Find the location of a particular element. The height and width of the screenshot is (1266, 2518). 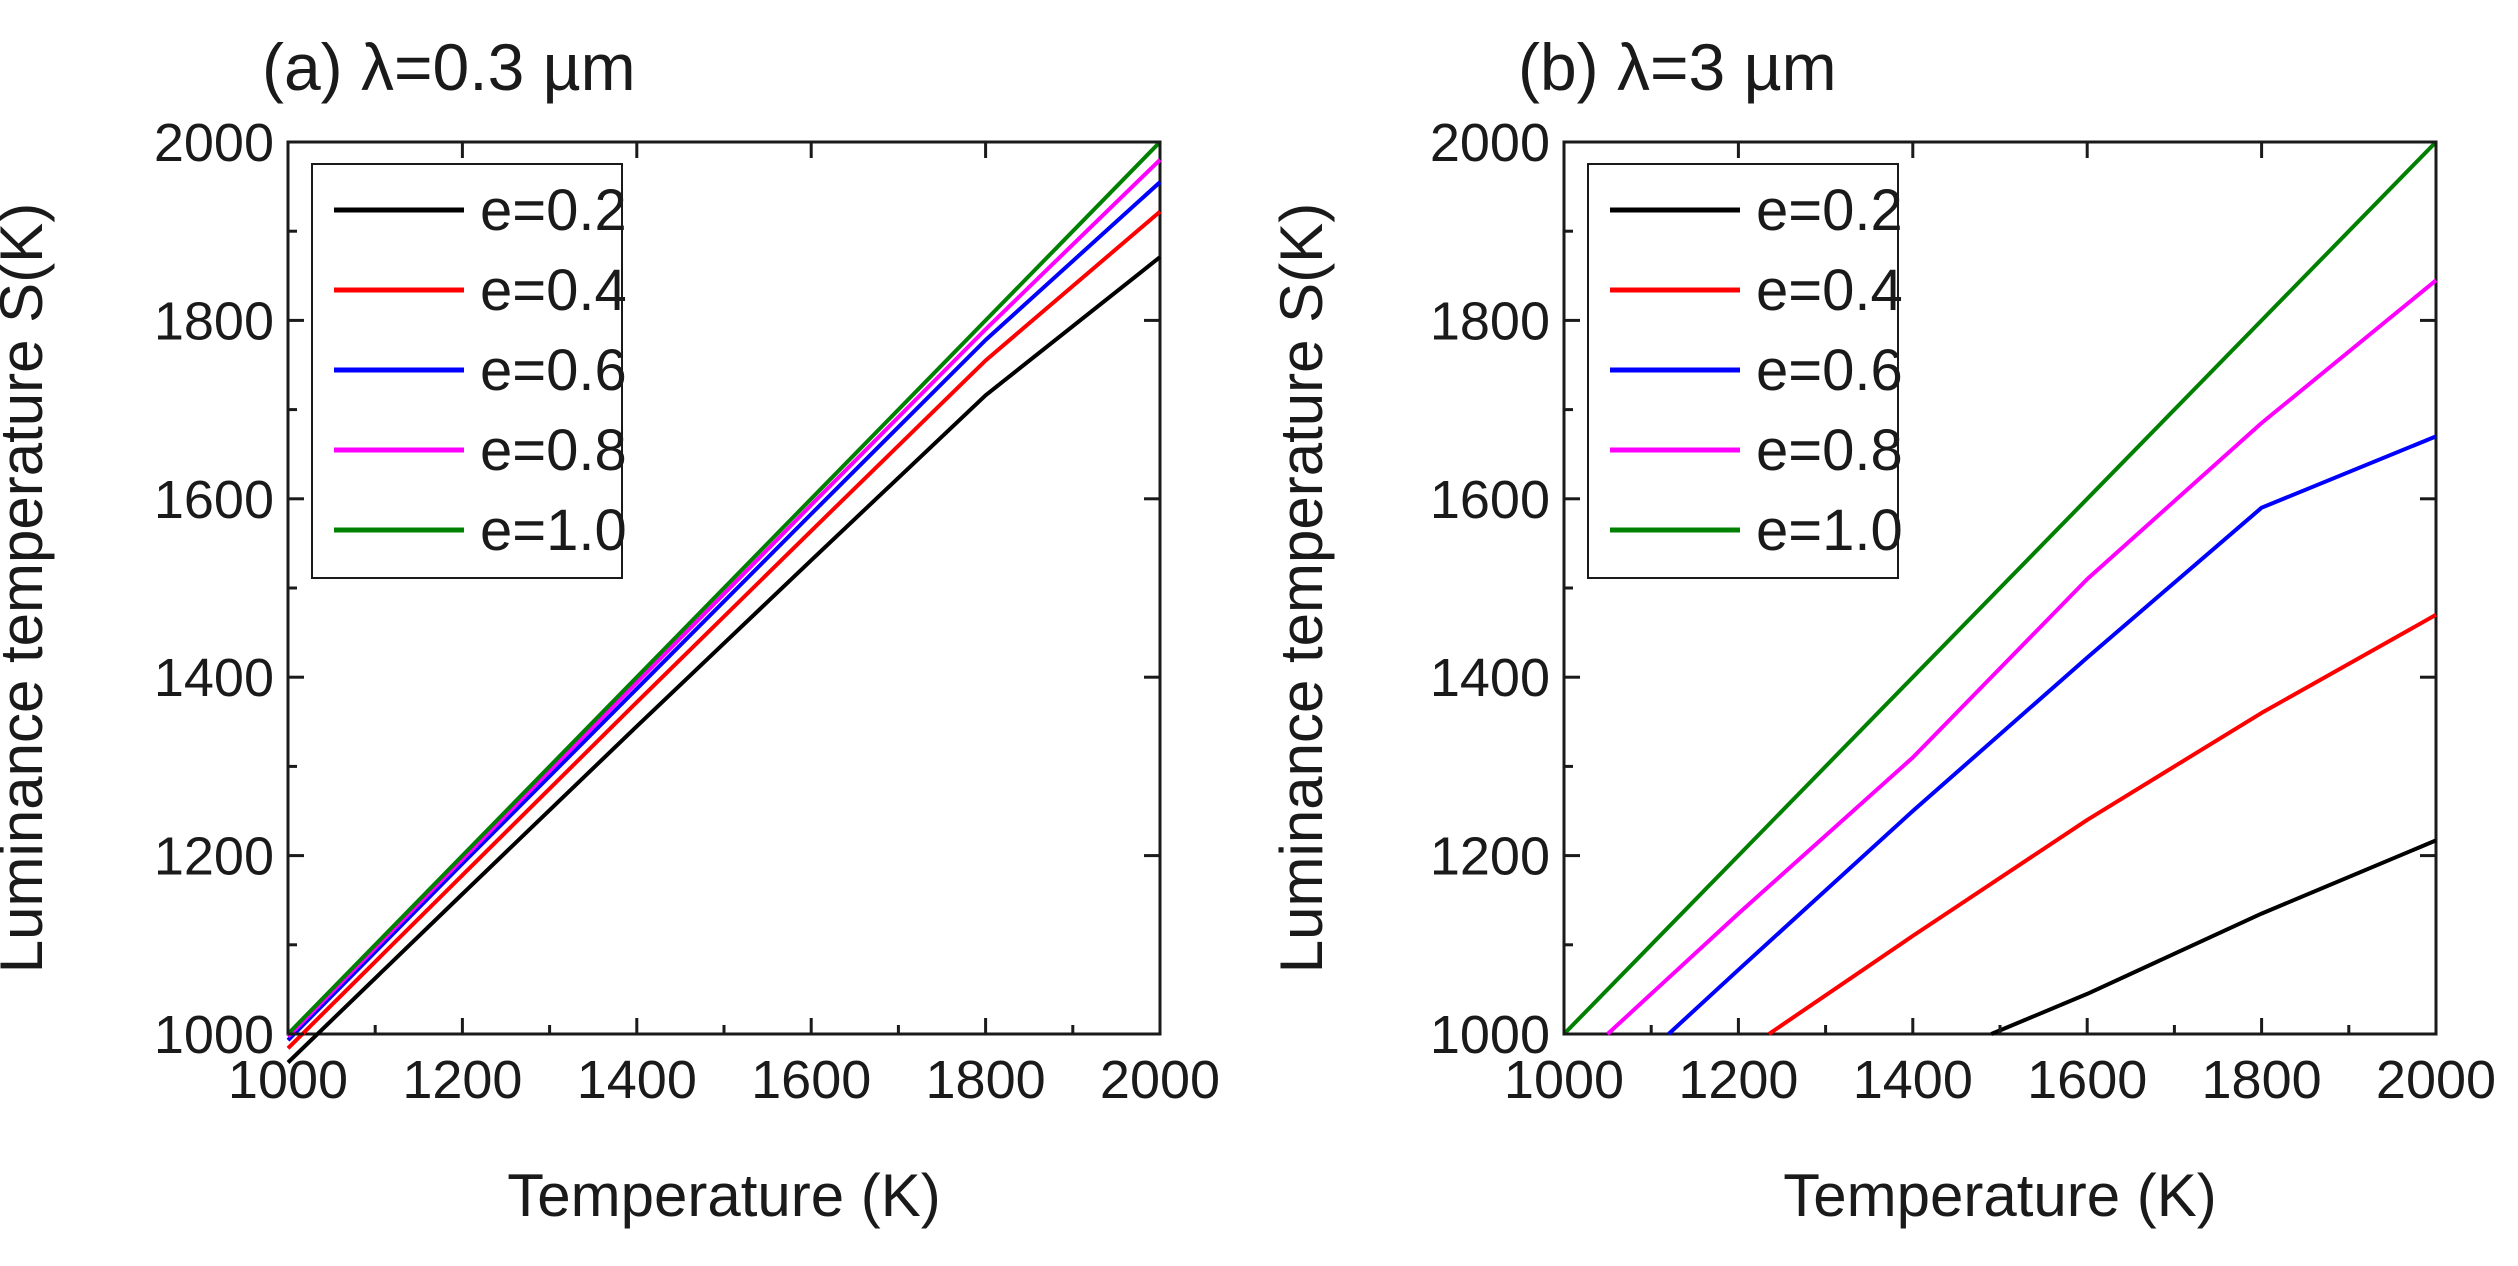

chart-title: (a) λ=0.3 µm is located at coordinates (449, 67).